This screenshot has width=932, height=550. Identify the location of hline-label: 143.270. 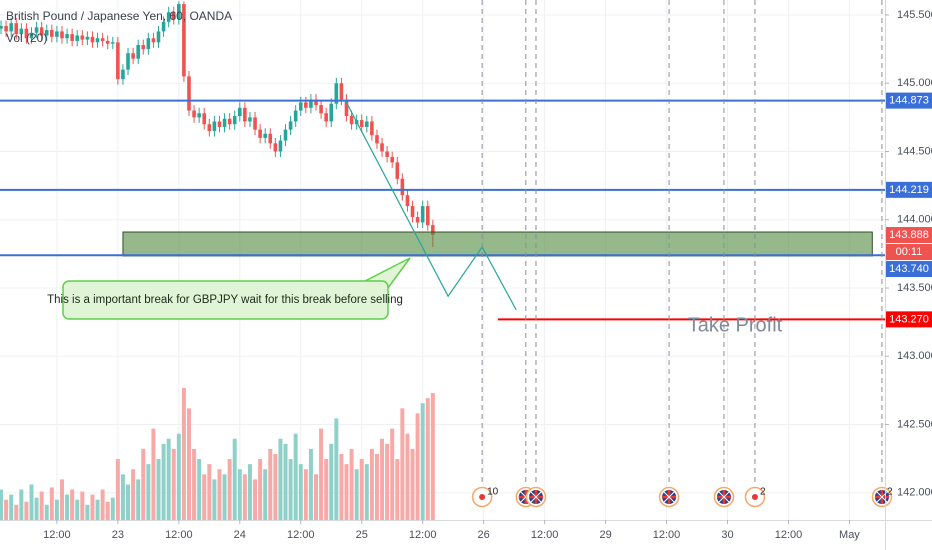
(909, 319).